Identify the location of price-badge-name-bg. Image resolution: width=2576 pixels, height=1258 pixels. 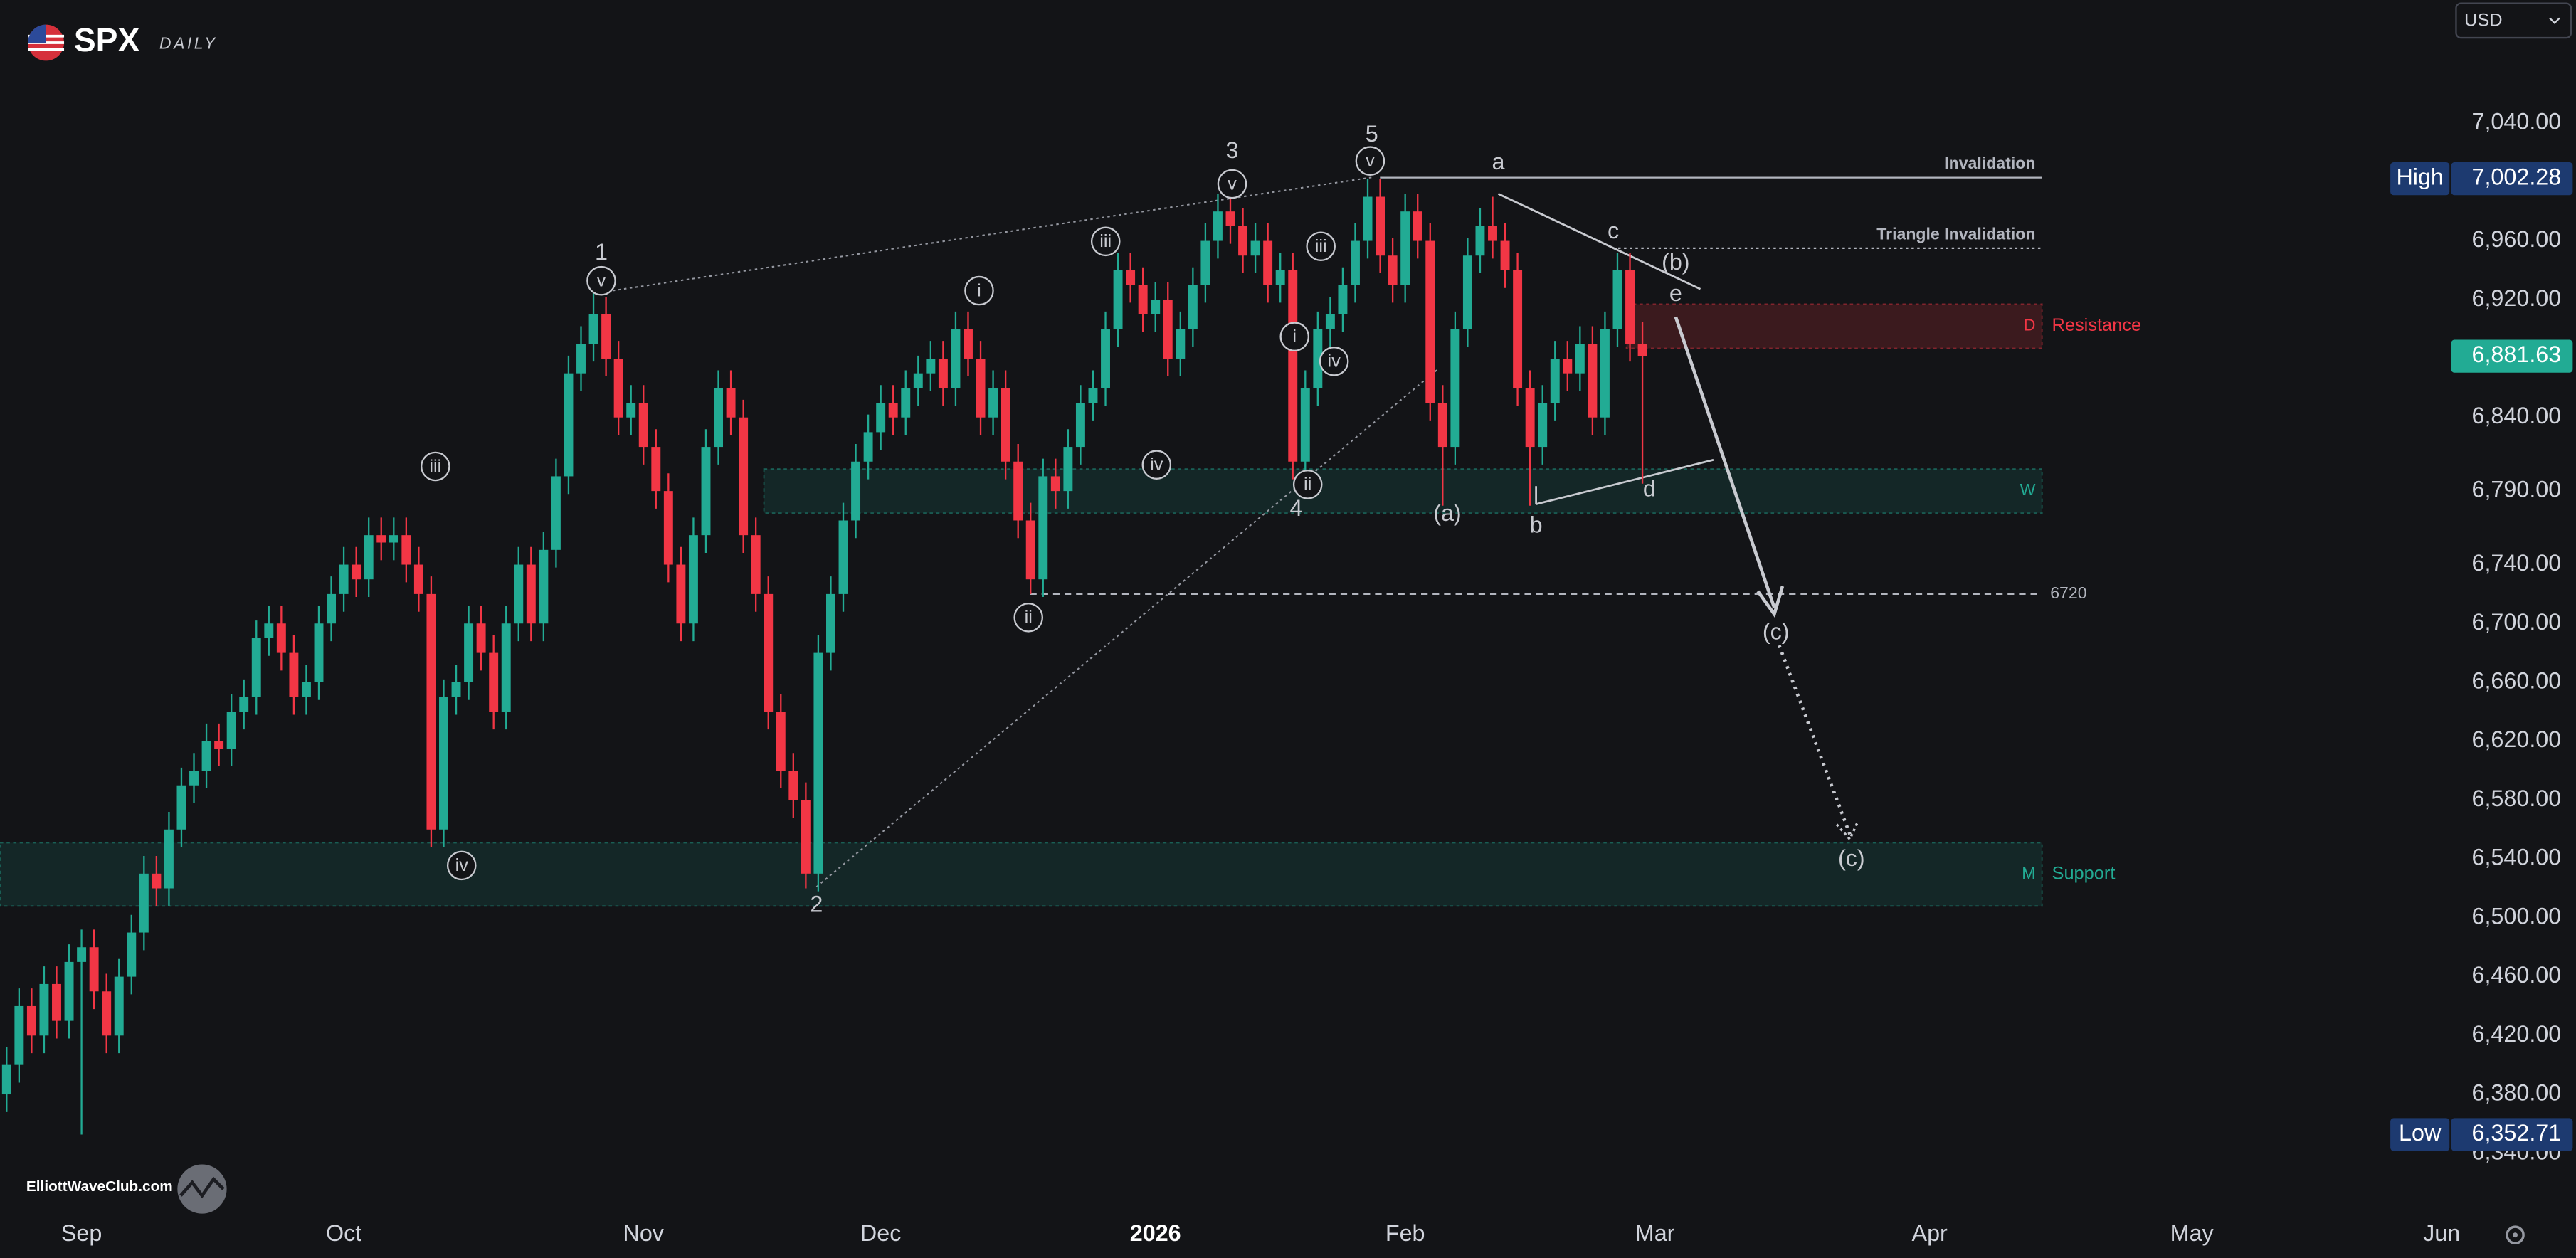
(2420, 1134).